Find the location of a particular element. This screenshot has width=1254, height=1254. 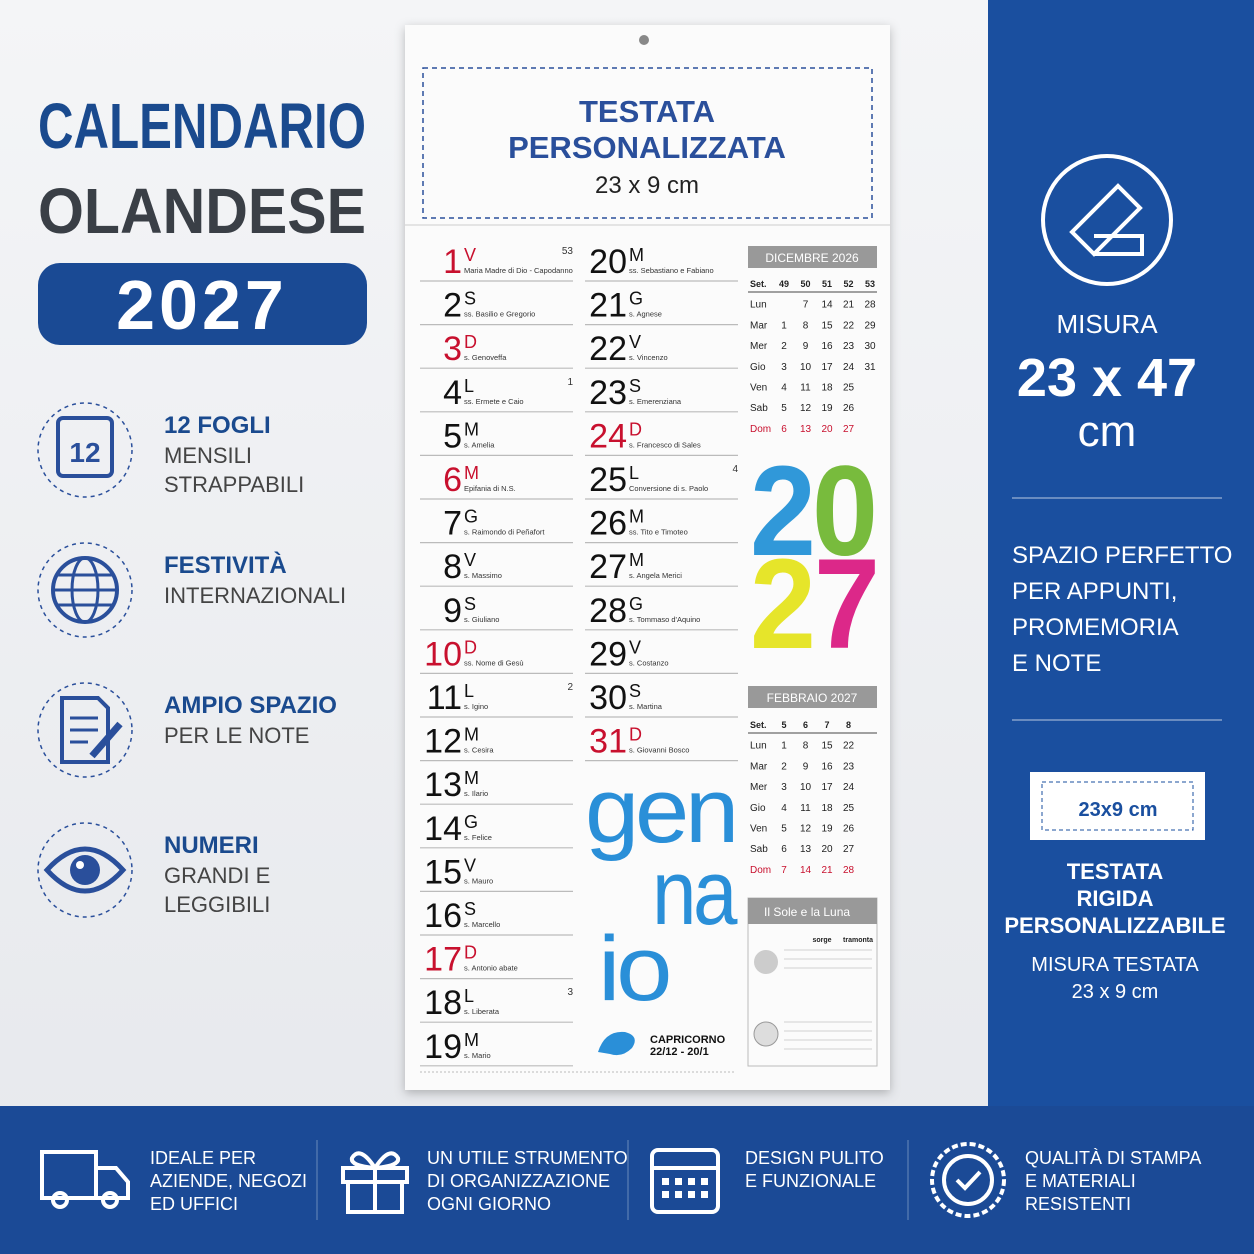

day-number: 11 is located at coordinates (444, 698).